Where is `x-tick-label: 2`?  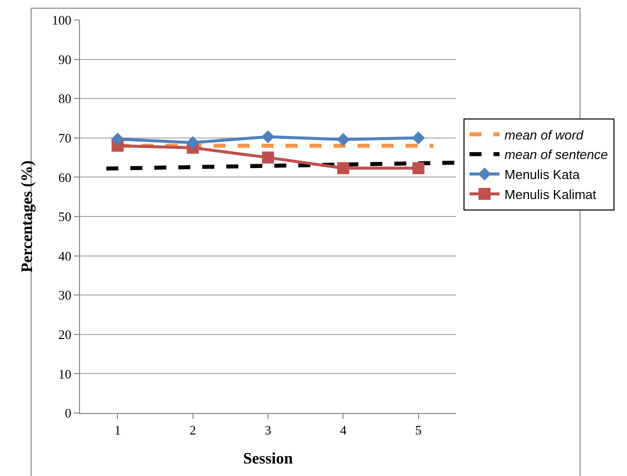 x-tick-label: 2 is located at coordinates (193, 430).